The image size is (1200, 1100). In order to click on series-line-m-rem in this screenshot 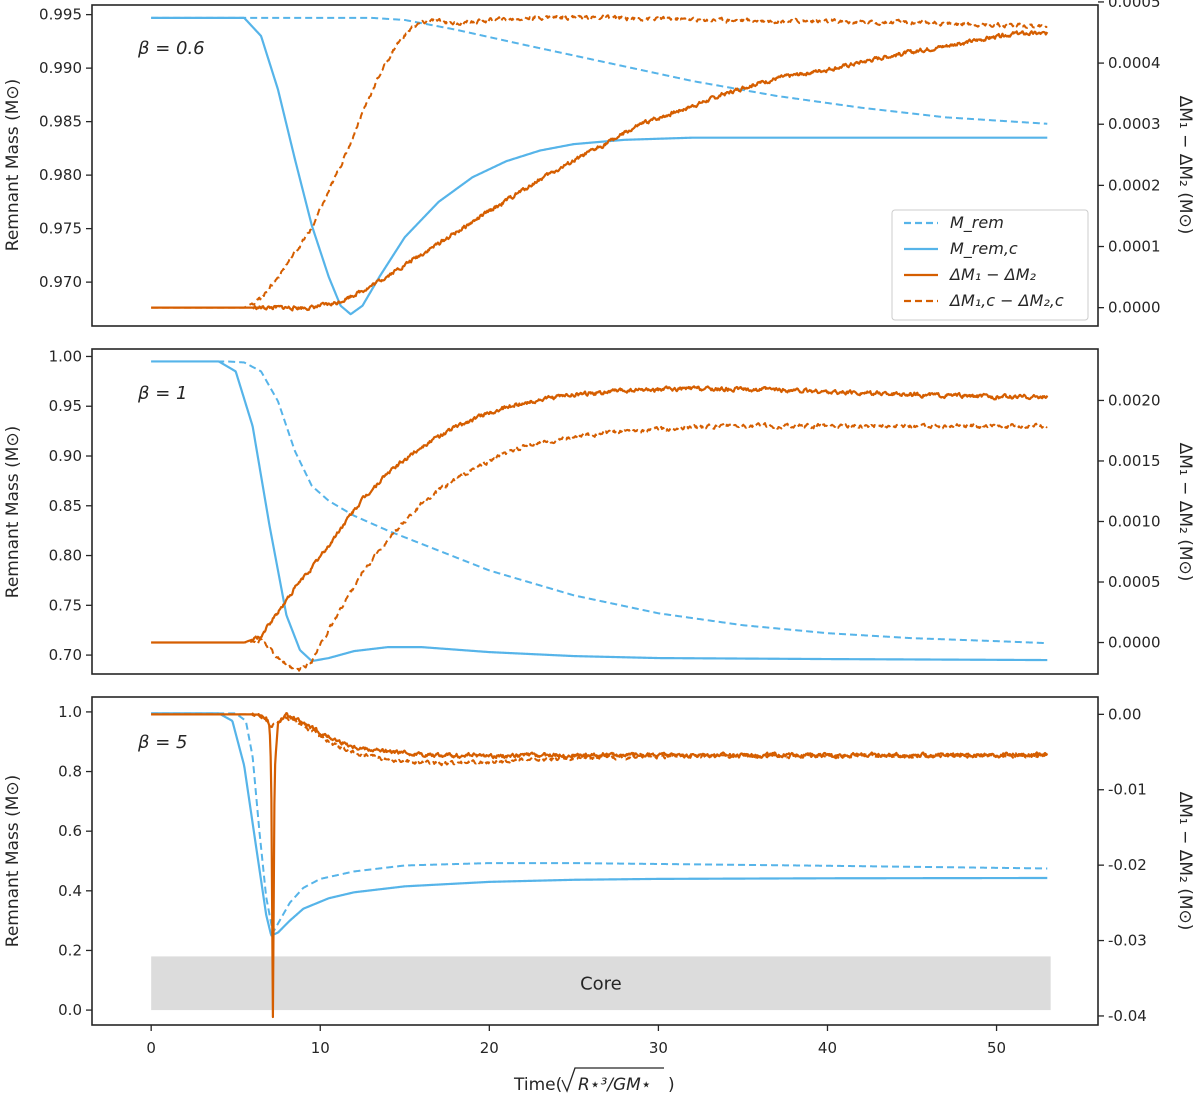, I will do `click(599, 70)`.